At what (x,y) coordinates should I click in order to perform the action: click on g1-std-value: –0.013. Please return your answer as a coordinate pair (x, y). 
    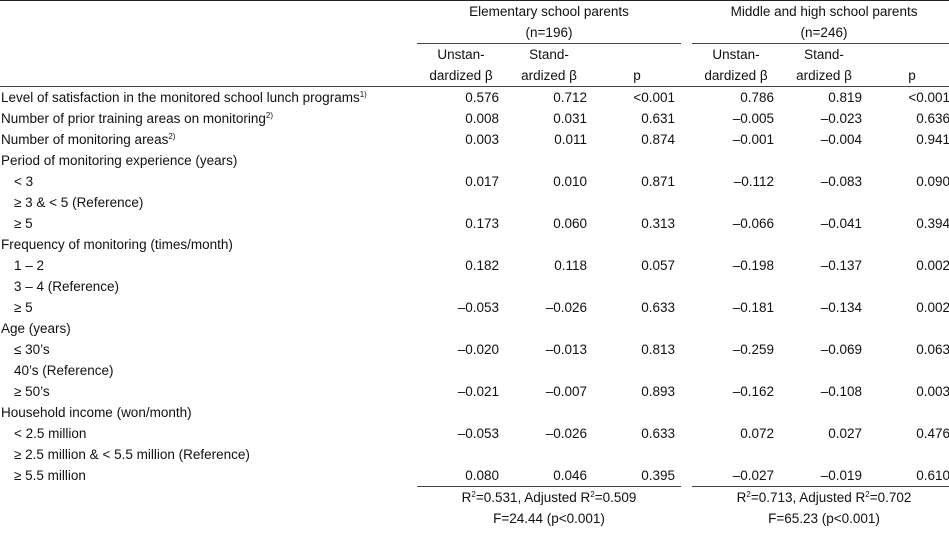
    Looking at the image, I should click on (566, 349).